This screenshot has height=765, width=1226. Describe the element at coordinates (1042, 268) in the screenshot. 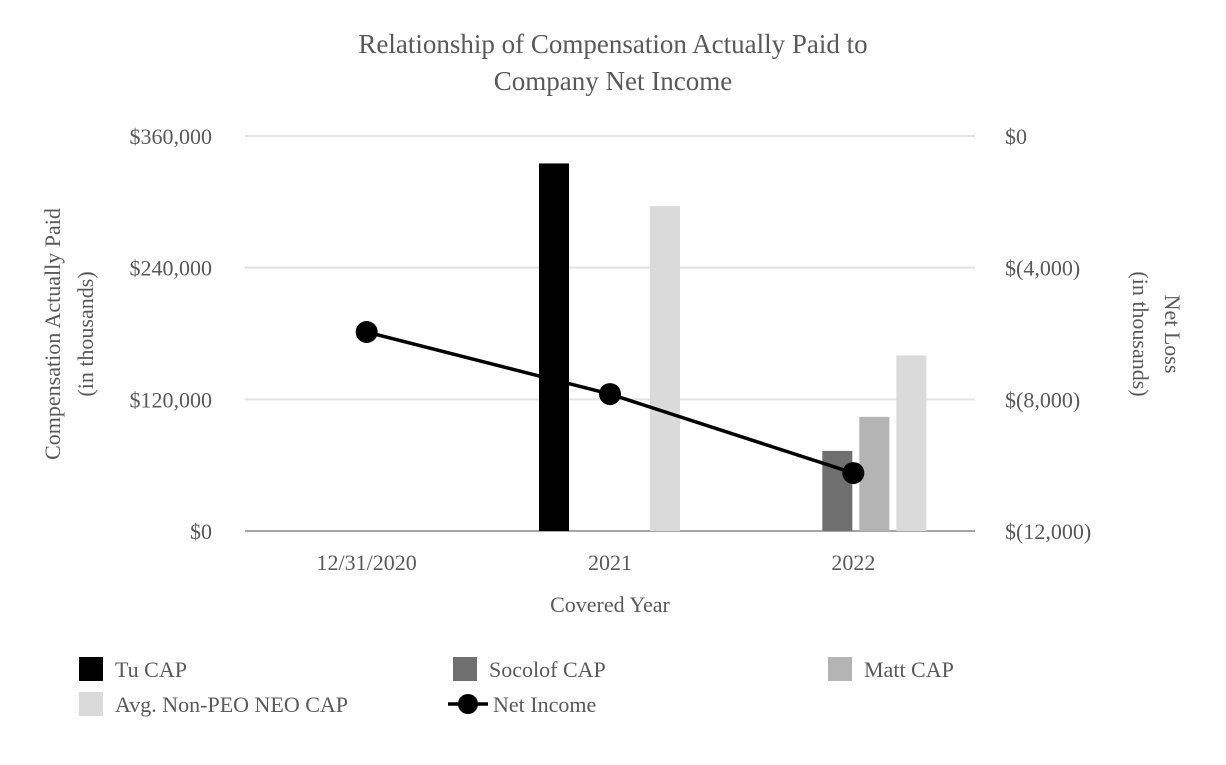

I see `y2-tick-label: $(4,000)` at that location.